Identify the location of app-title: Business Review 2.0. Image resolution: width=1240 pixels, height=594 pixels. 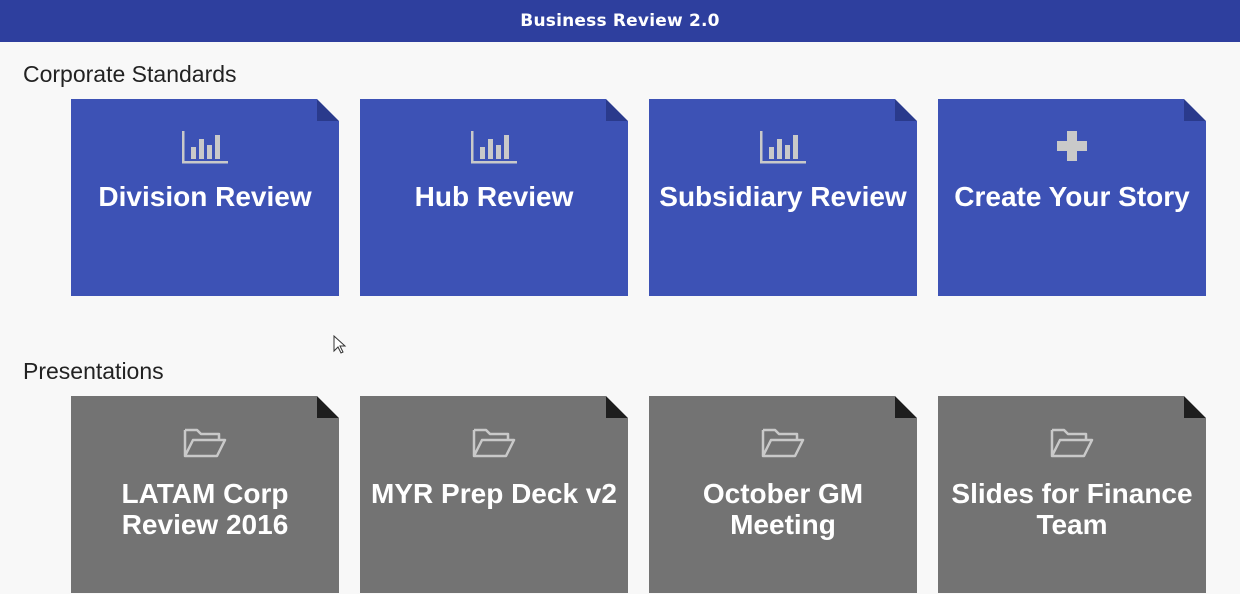
(620, 21).